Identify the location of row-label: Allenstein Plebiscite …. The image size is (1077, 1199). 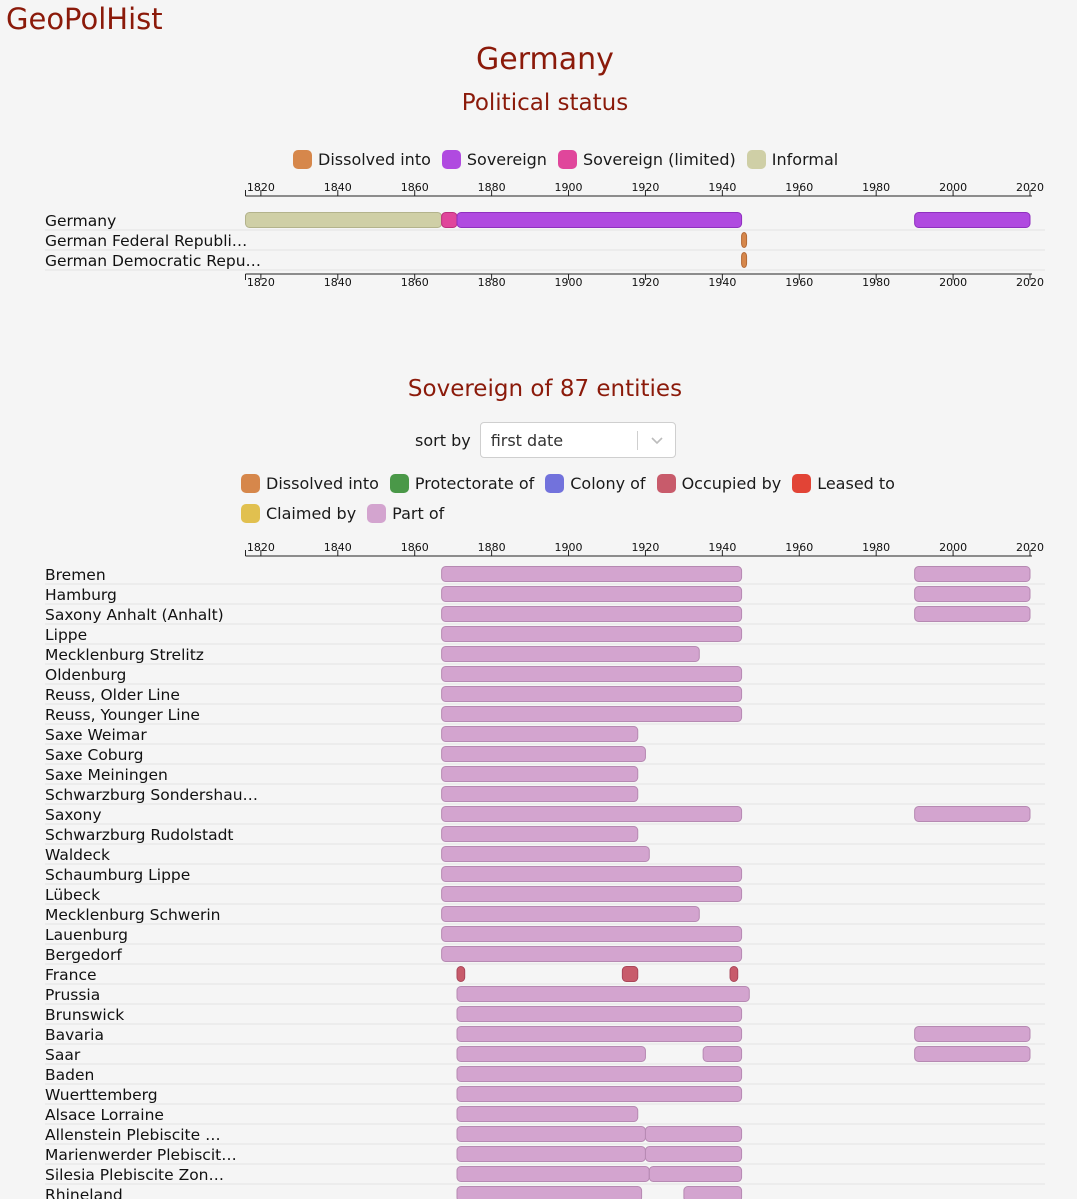
(133, 1135).